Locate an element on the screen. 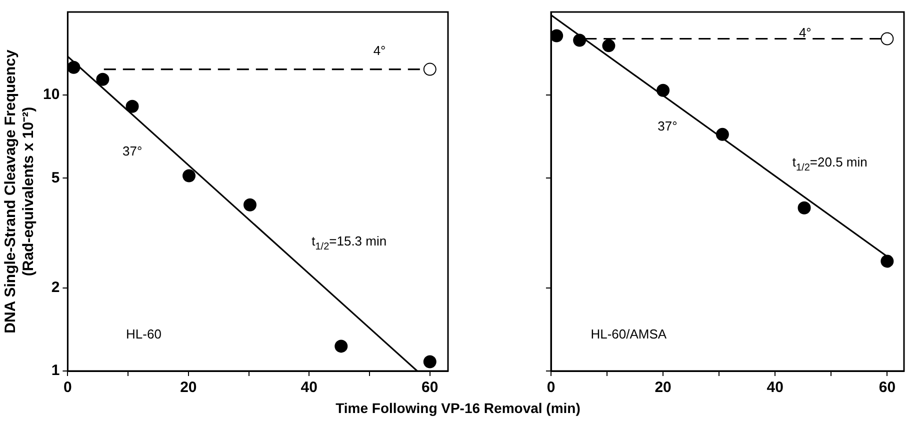  y-tick-label: 2 is located at coordinates (55, 287).